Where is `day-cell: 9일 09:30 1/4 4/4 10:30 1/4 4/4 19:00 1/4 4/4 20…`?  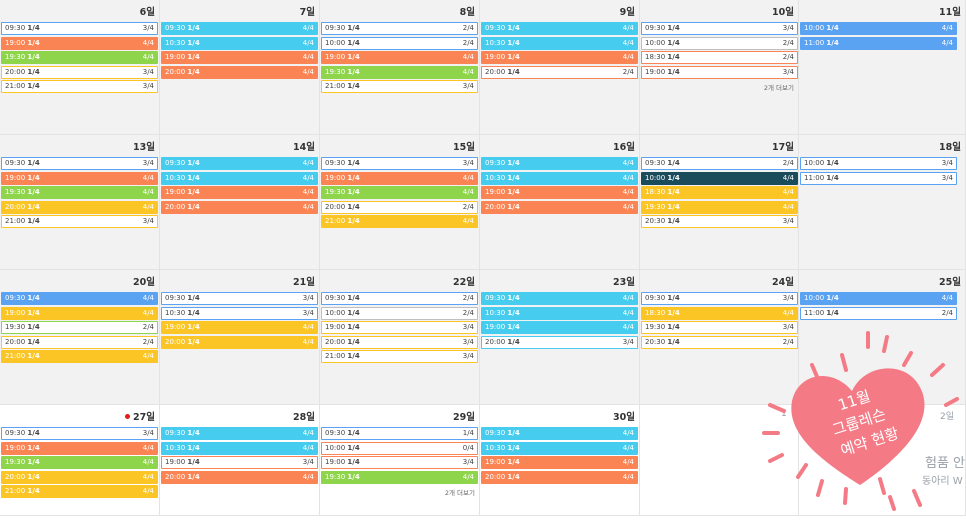 day-cell: 9일 09:30 1/4 4/4 10:30 1/4 4/4 19:00 1/4 4/4 20… is located at coordinates (560, 67).